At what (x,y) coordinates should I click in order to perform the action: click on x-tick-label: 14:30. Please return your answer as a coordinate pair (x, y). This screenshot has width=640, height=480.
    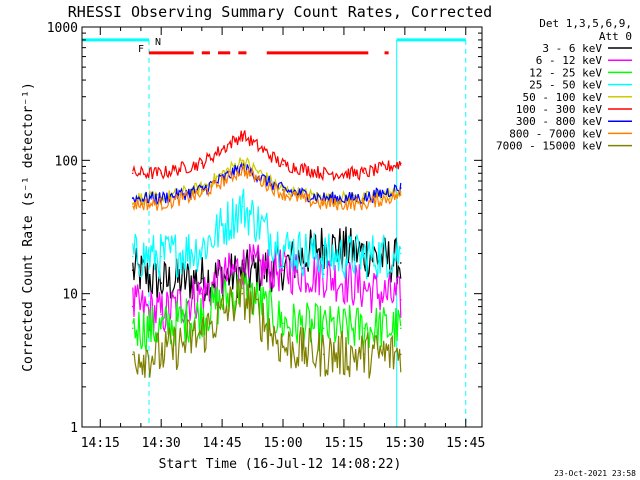
    Looking at the image, I should click on (161, 443).